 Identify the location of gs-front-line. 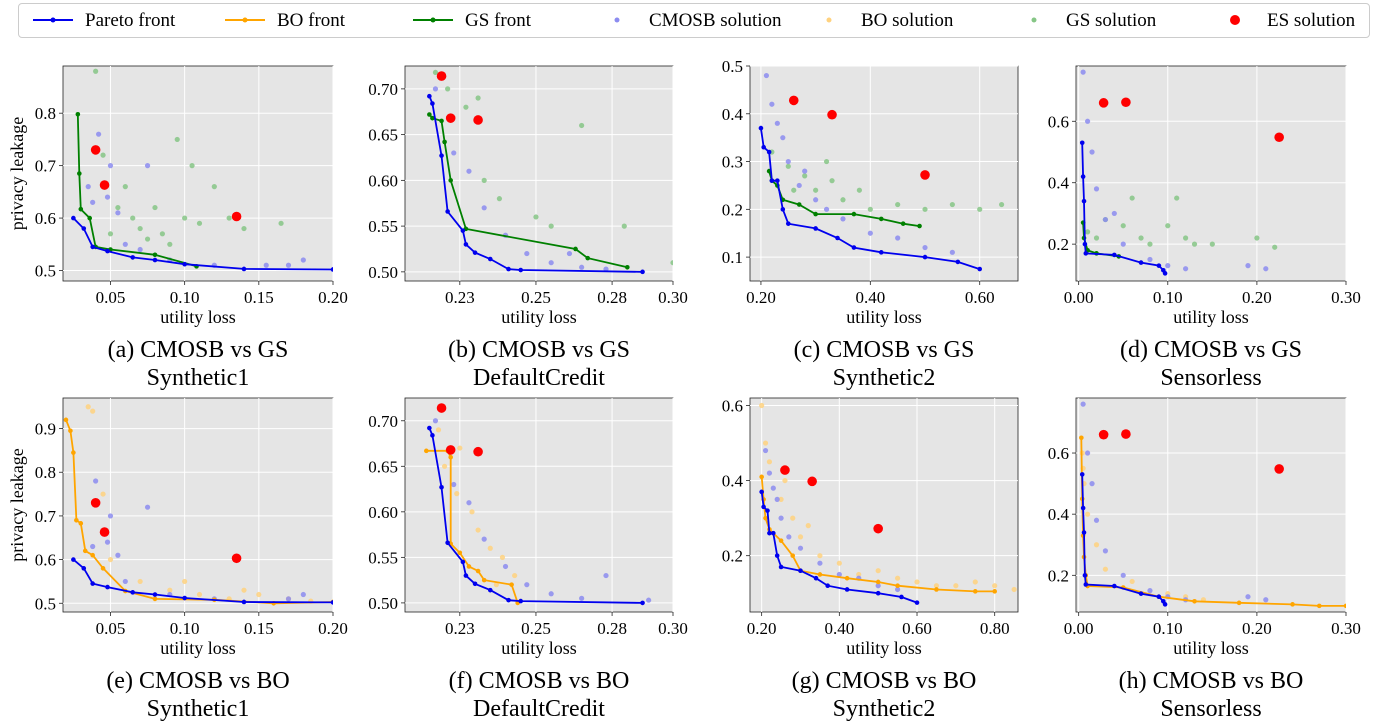
(136, 191).